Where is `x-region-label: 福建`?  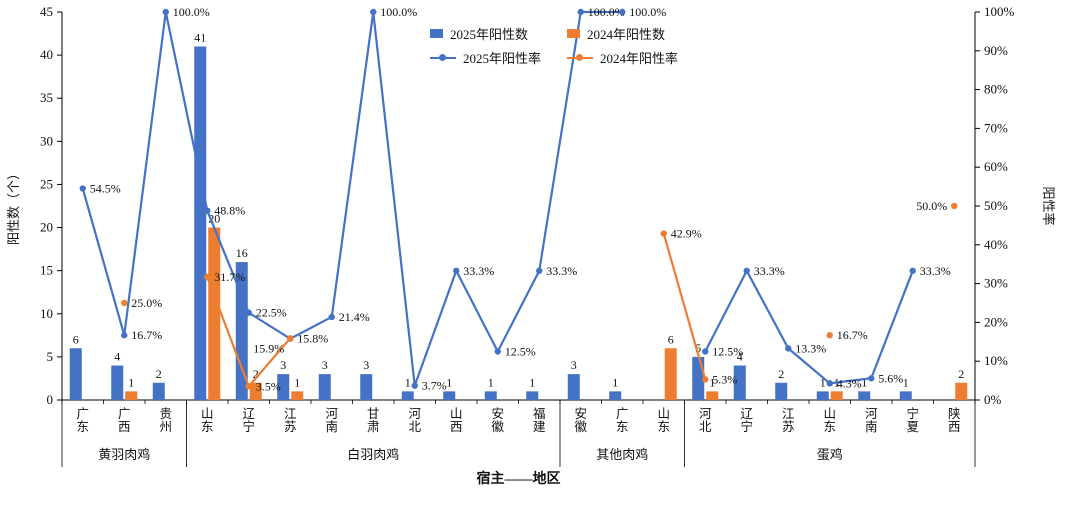
x-region-label: 福建 is located at coordinates (539, 420).